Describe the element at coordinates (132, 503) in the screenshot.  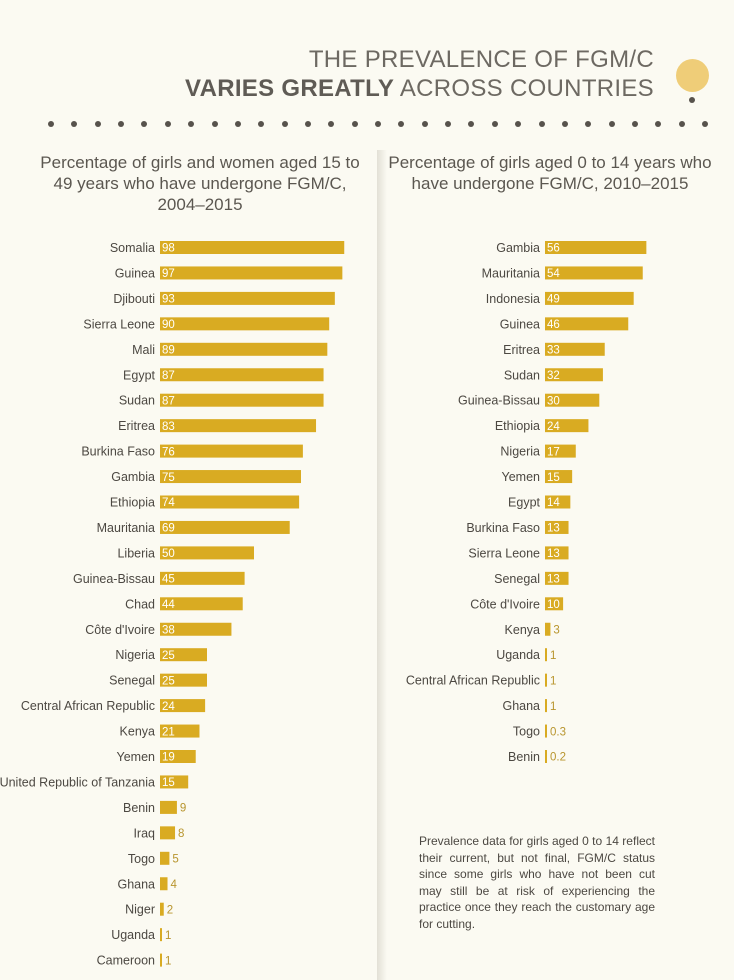
I see `category-label: Ethiopia` at that location.